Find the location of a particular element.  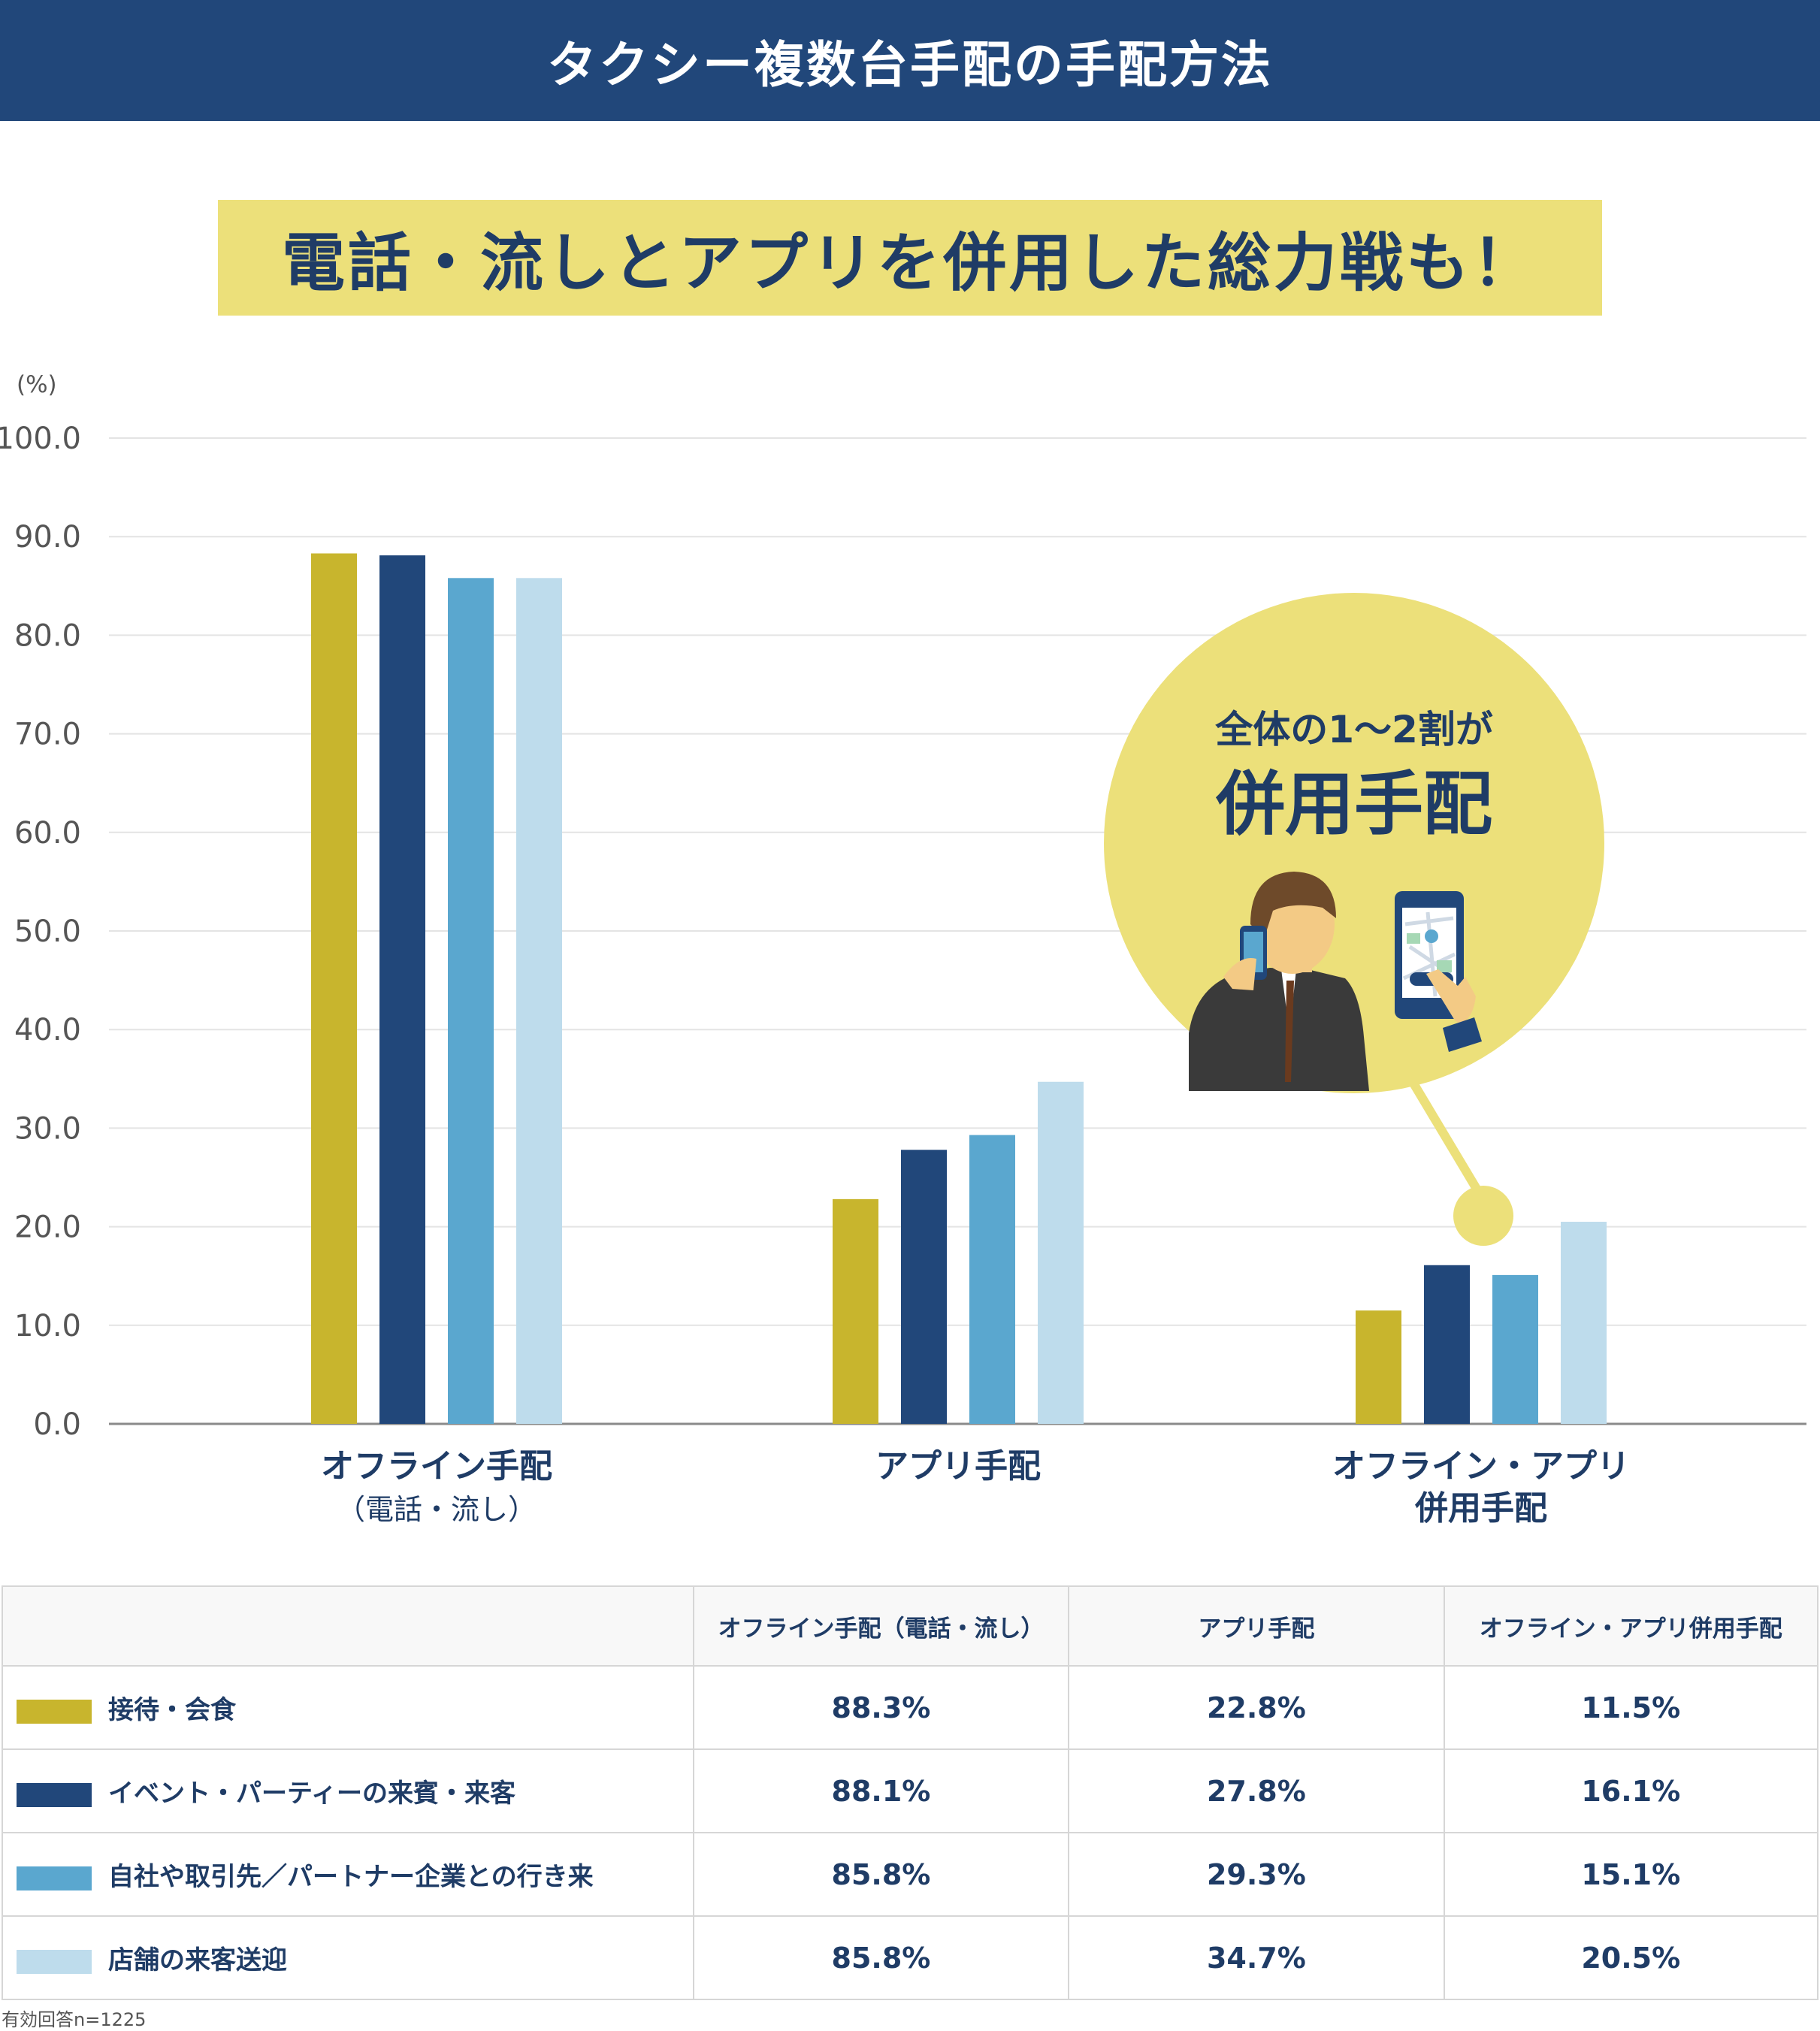

row-label: 接待・会食 is located at coordinates (348, 1707).